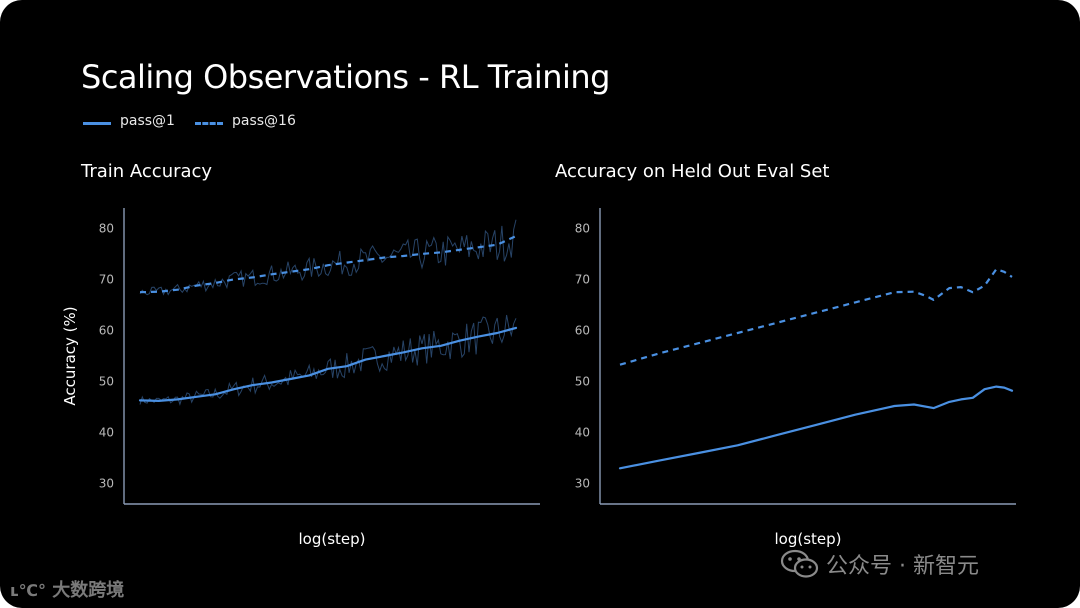 This screenshot has height=608, width=1080. What do you see at coordinates (582, 279) in the screenshot?
I see `y-tick-label-1-70: 70` at bounding box center [582, 279].